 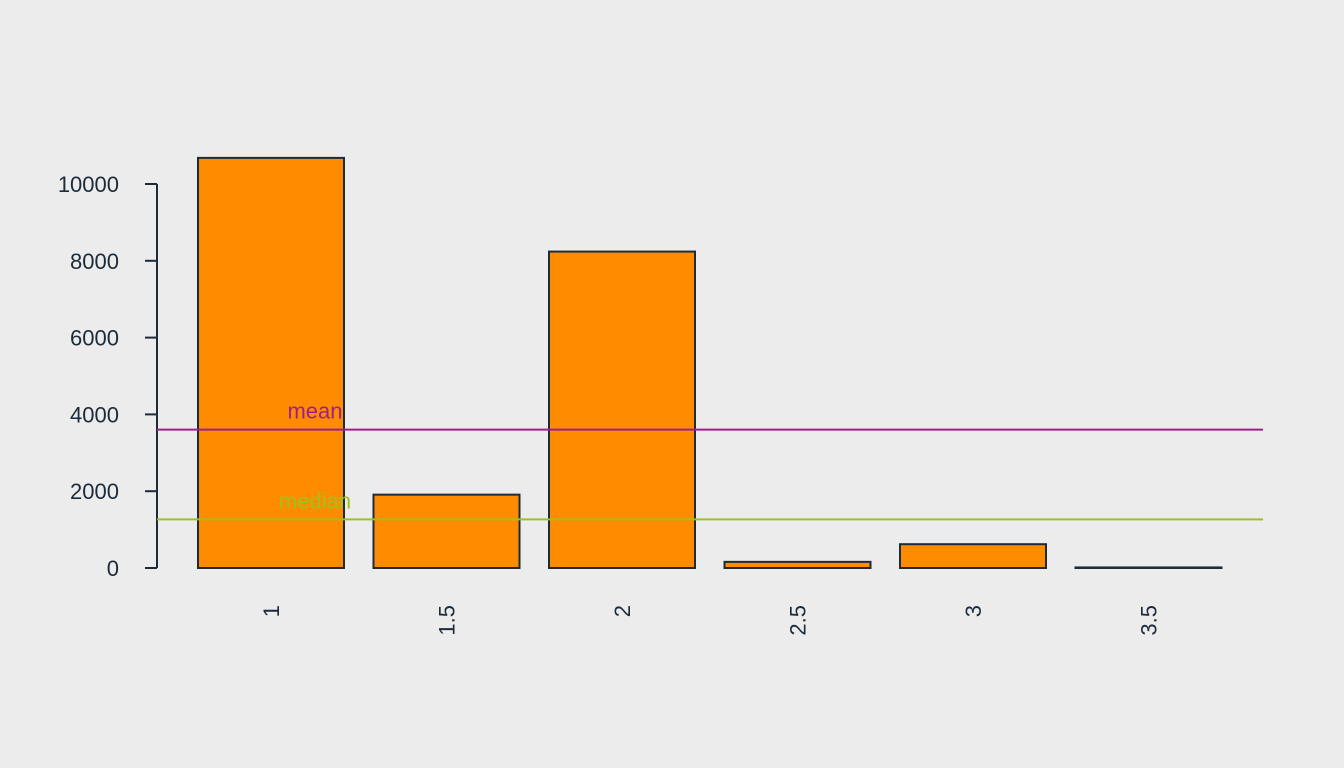 I want to click on x-tick-label: 2.5, so click(x=798, y=620).